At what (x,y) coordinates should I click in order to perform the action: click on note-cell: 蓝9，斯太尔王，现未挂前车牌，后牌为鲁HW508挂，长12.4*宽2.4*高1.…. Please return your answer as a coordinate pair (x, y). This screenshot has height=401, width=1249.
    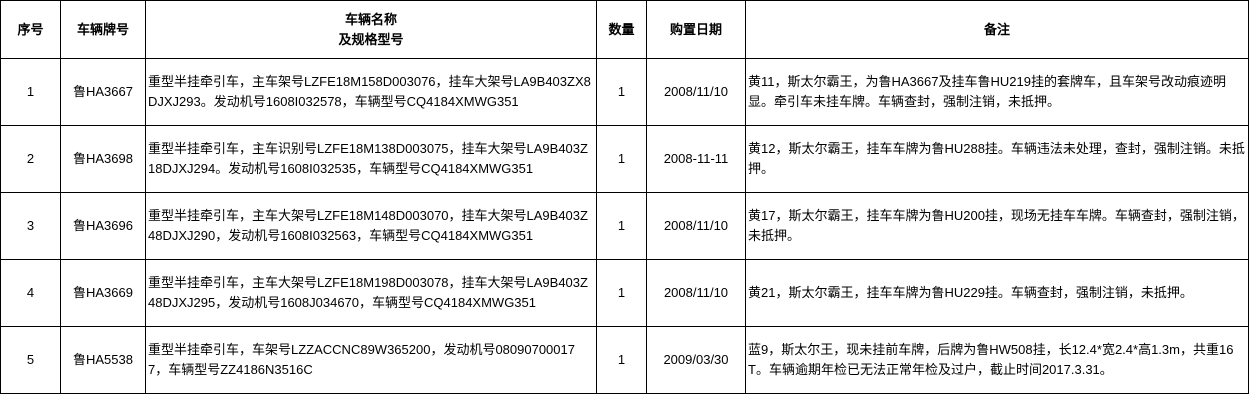
    Looking at the image, I should click on (997, 360).